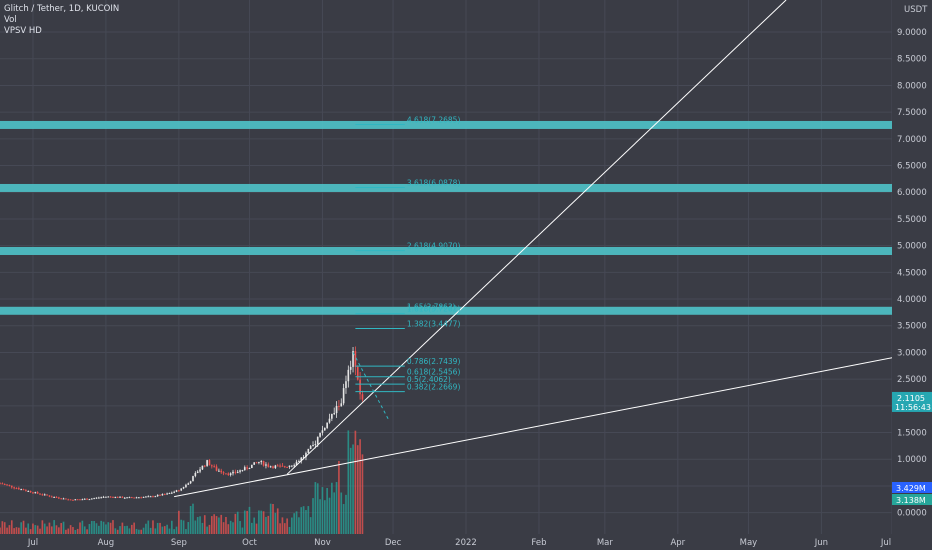 Image resolution: width=932 pixels, height=550 pixels. I want to click on fib-level-label: 2.618(4.9070), so click(434, 246).